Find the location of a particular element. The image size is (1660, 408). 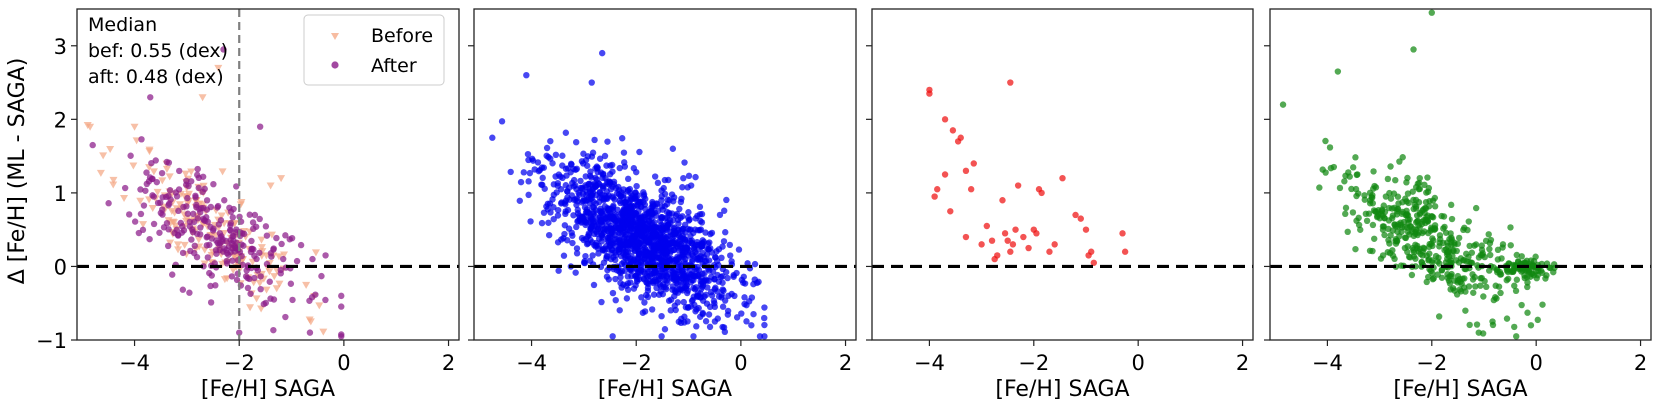

legend-after-label: After is located at coordinates (394, 66).